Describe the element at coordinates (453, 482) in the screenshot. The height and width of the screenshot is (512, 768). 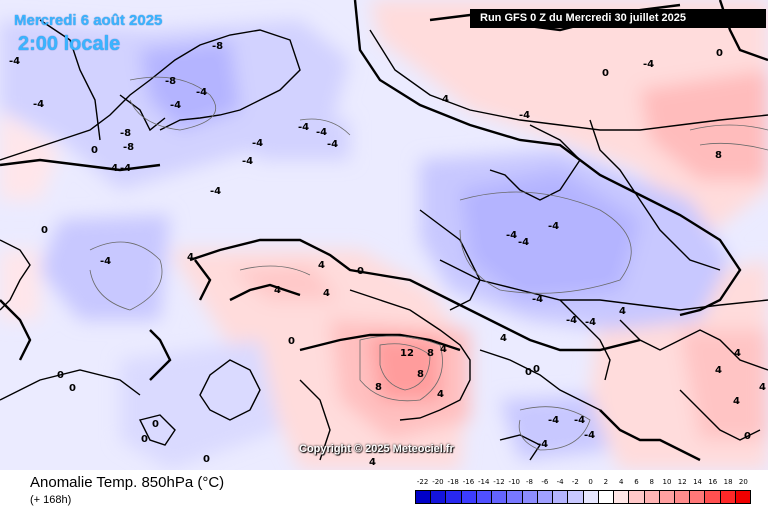
I see `legend-label: -18` at that location.